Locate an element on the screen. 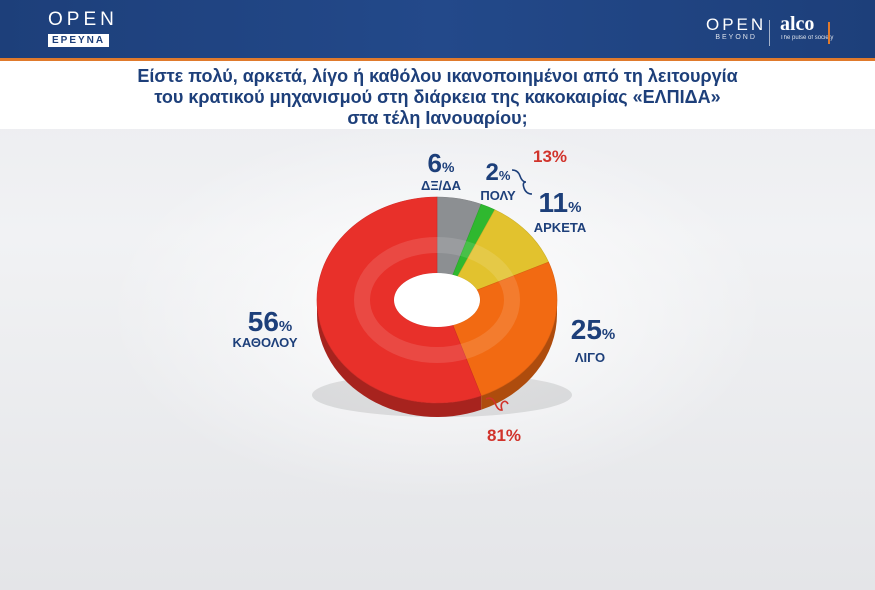 The height and width of the screenshot is (590, 875). alco-accent-bar is located at coordinates (829, 33).